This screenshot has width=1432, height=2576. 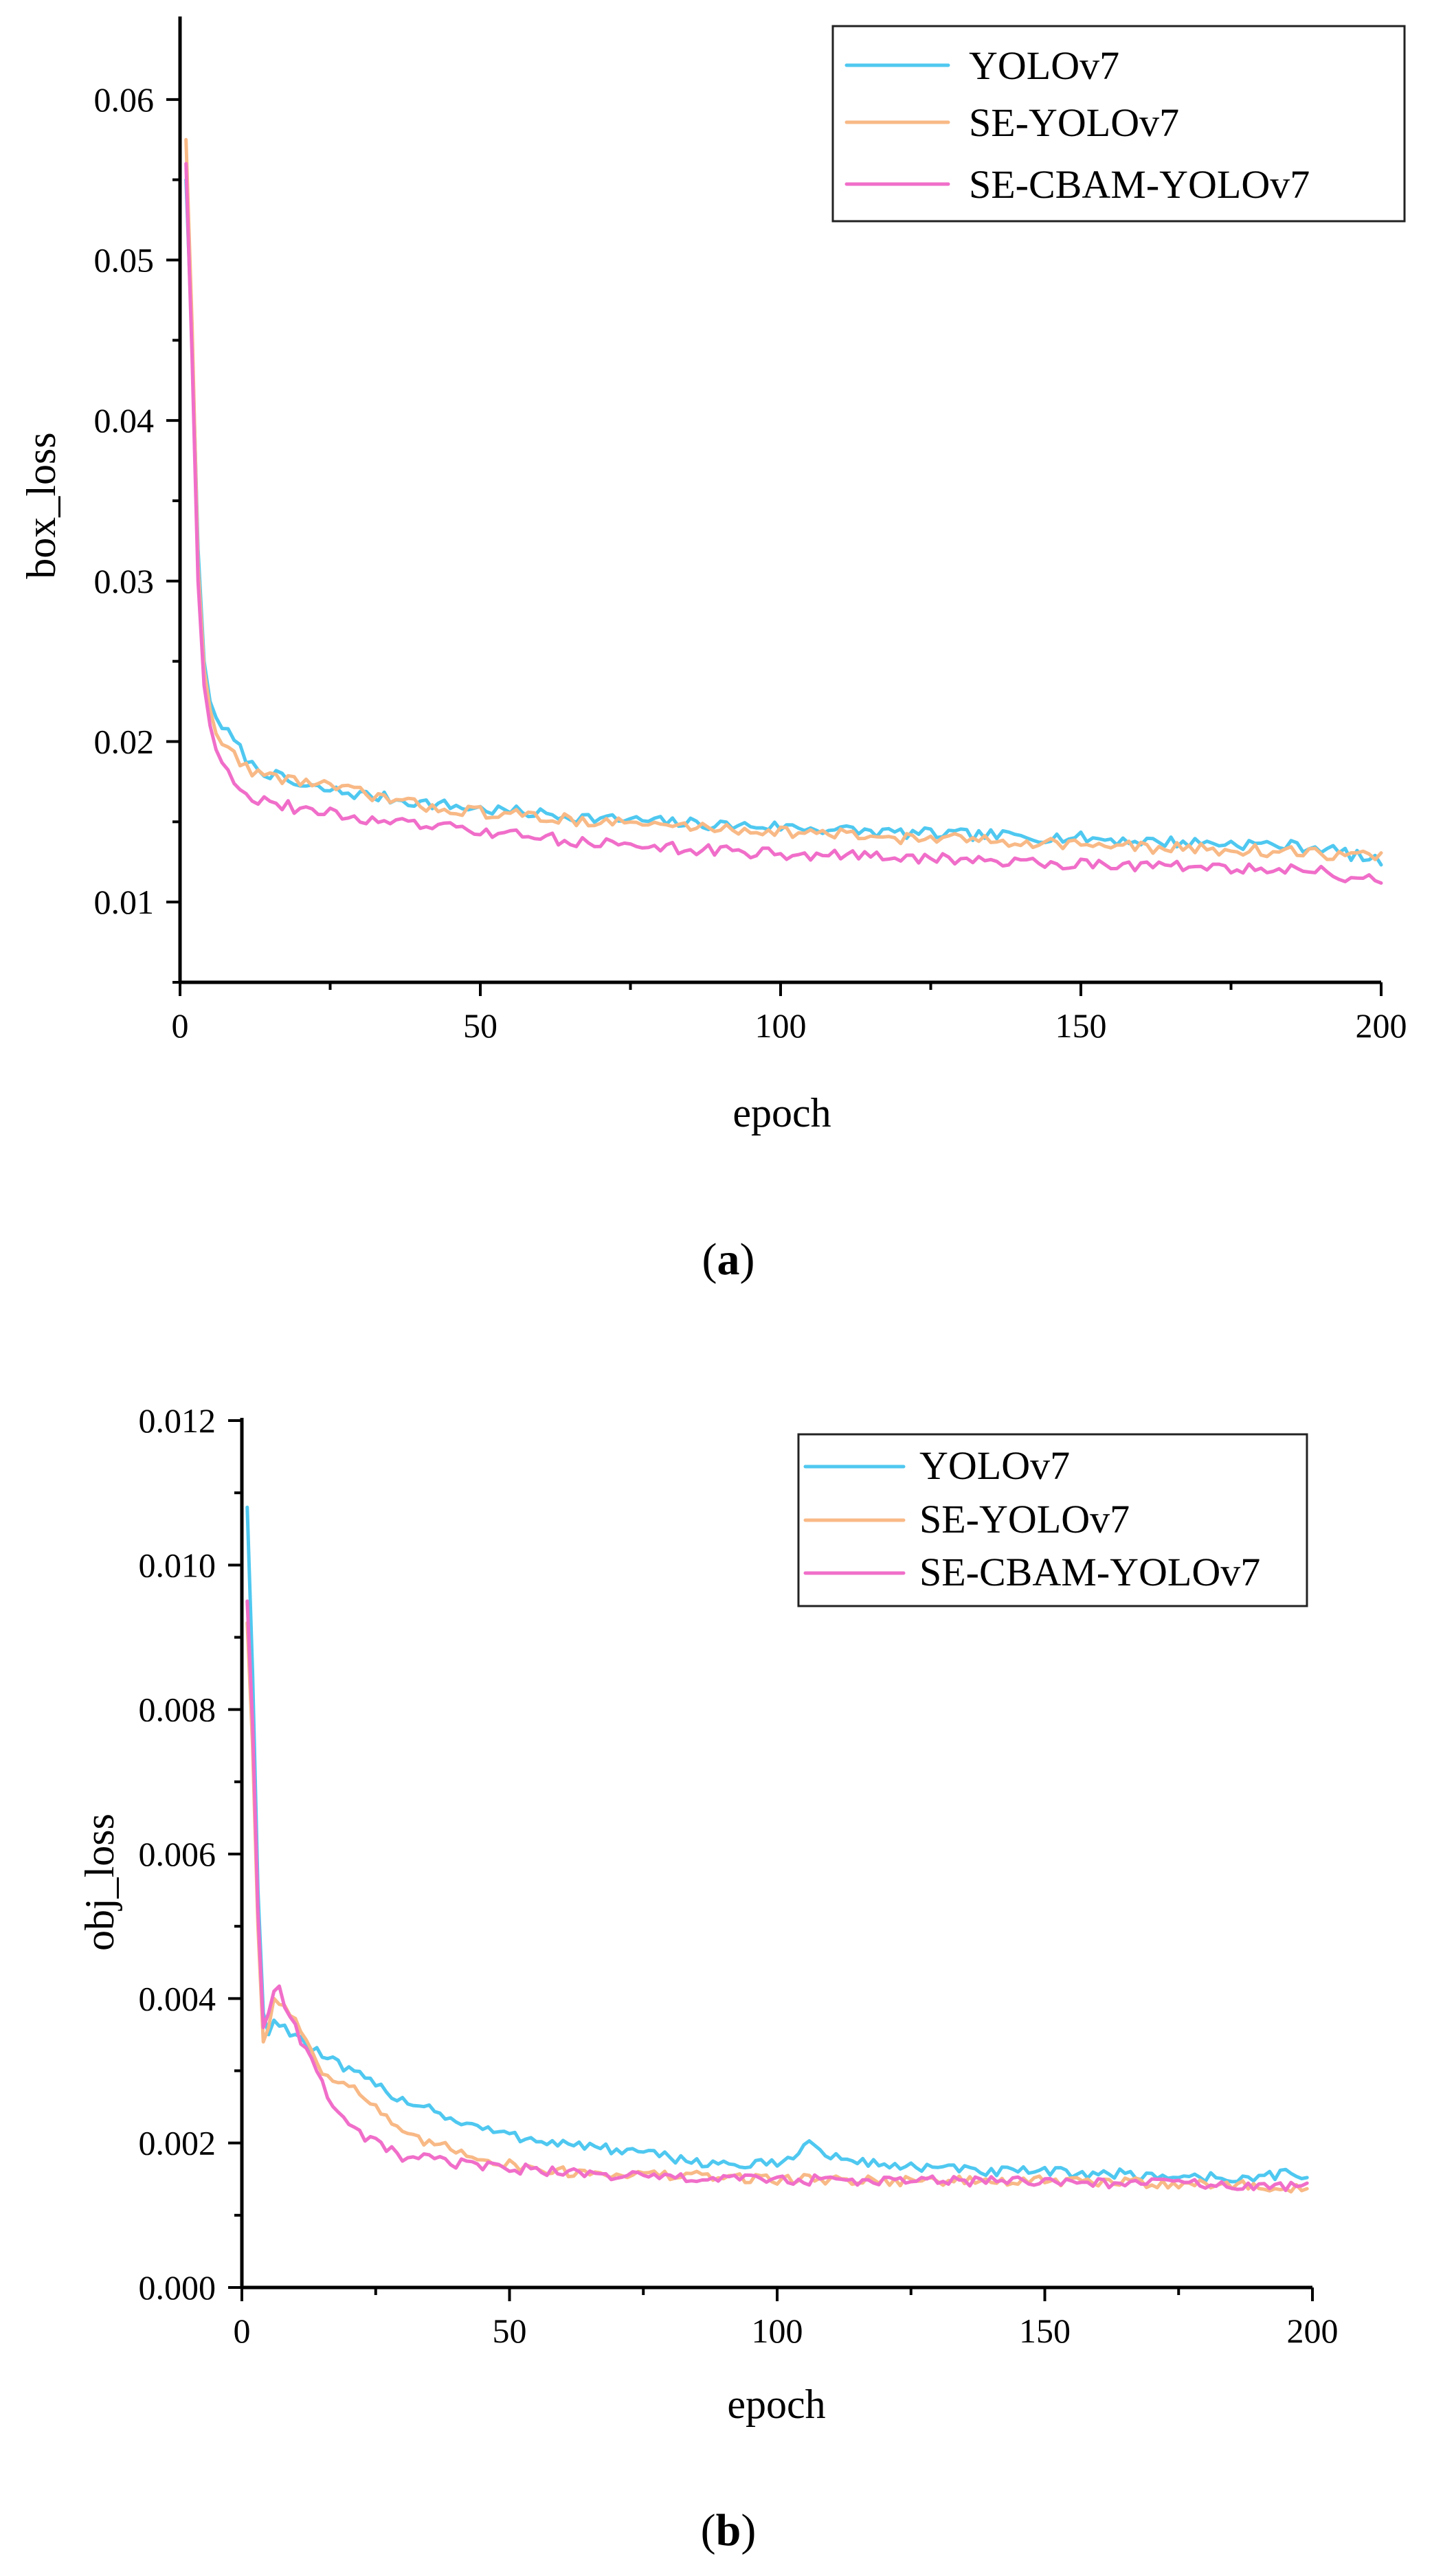 I want to click on legend-a: YOLOv7 SE-YOLOv7 SE-CBAM-YOLOv7, so click(x=1118, y=124).